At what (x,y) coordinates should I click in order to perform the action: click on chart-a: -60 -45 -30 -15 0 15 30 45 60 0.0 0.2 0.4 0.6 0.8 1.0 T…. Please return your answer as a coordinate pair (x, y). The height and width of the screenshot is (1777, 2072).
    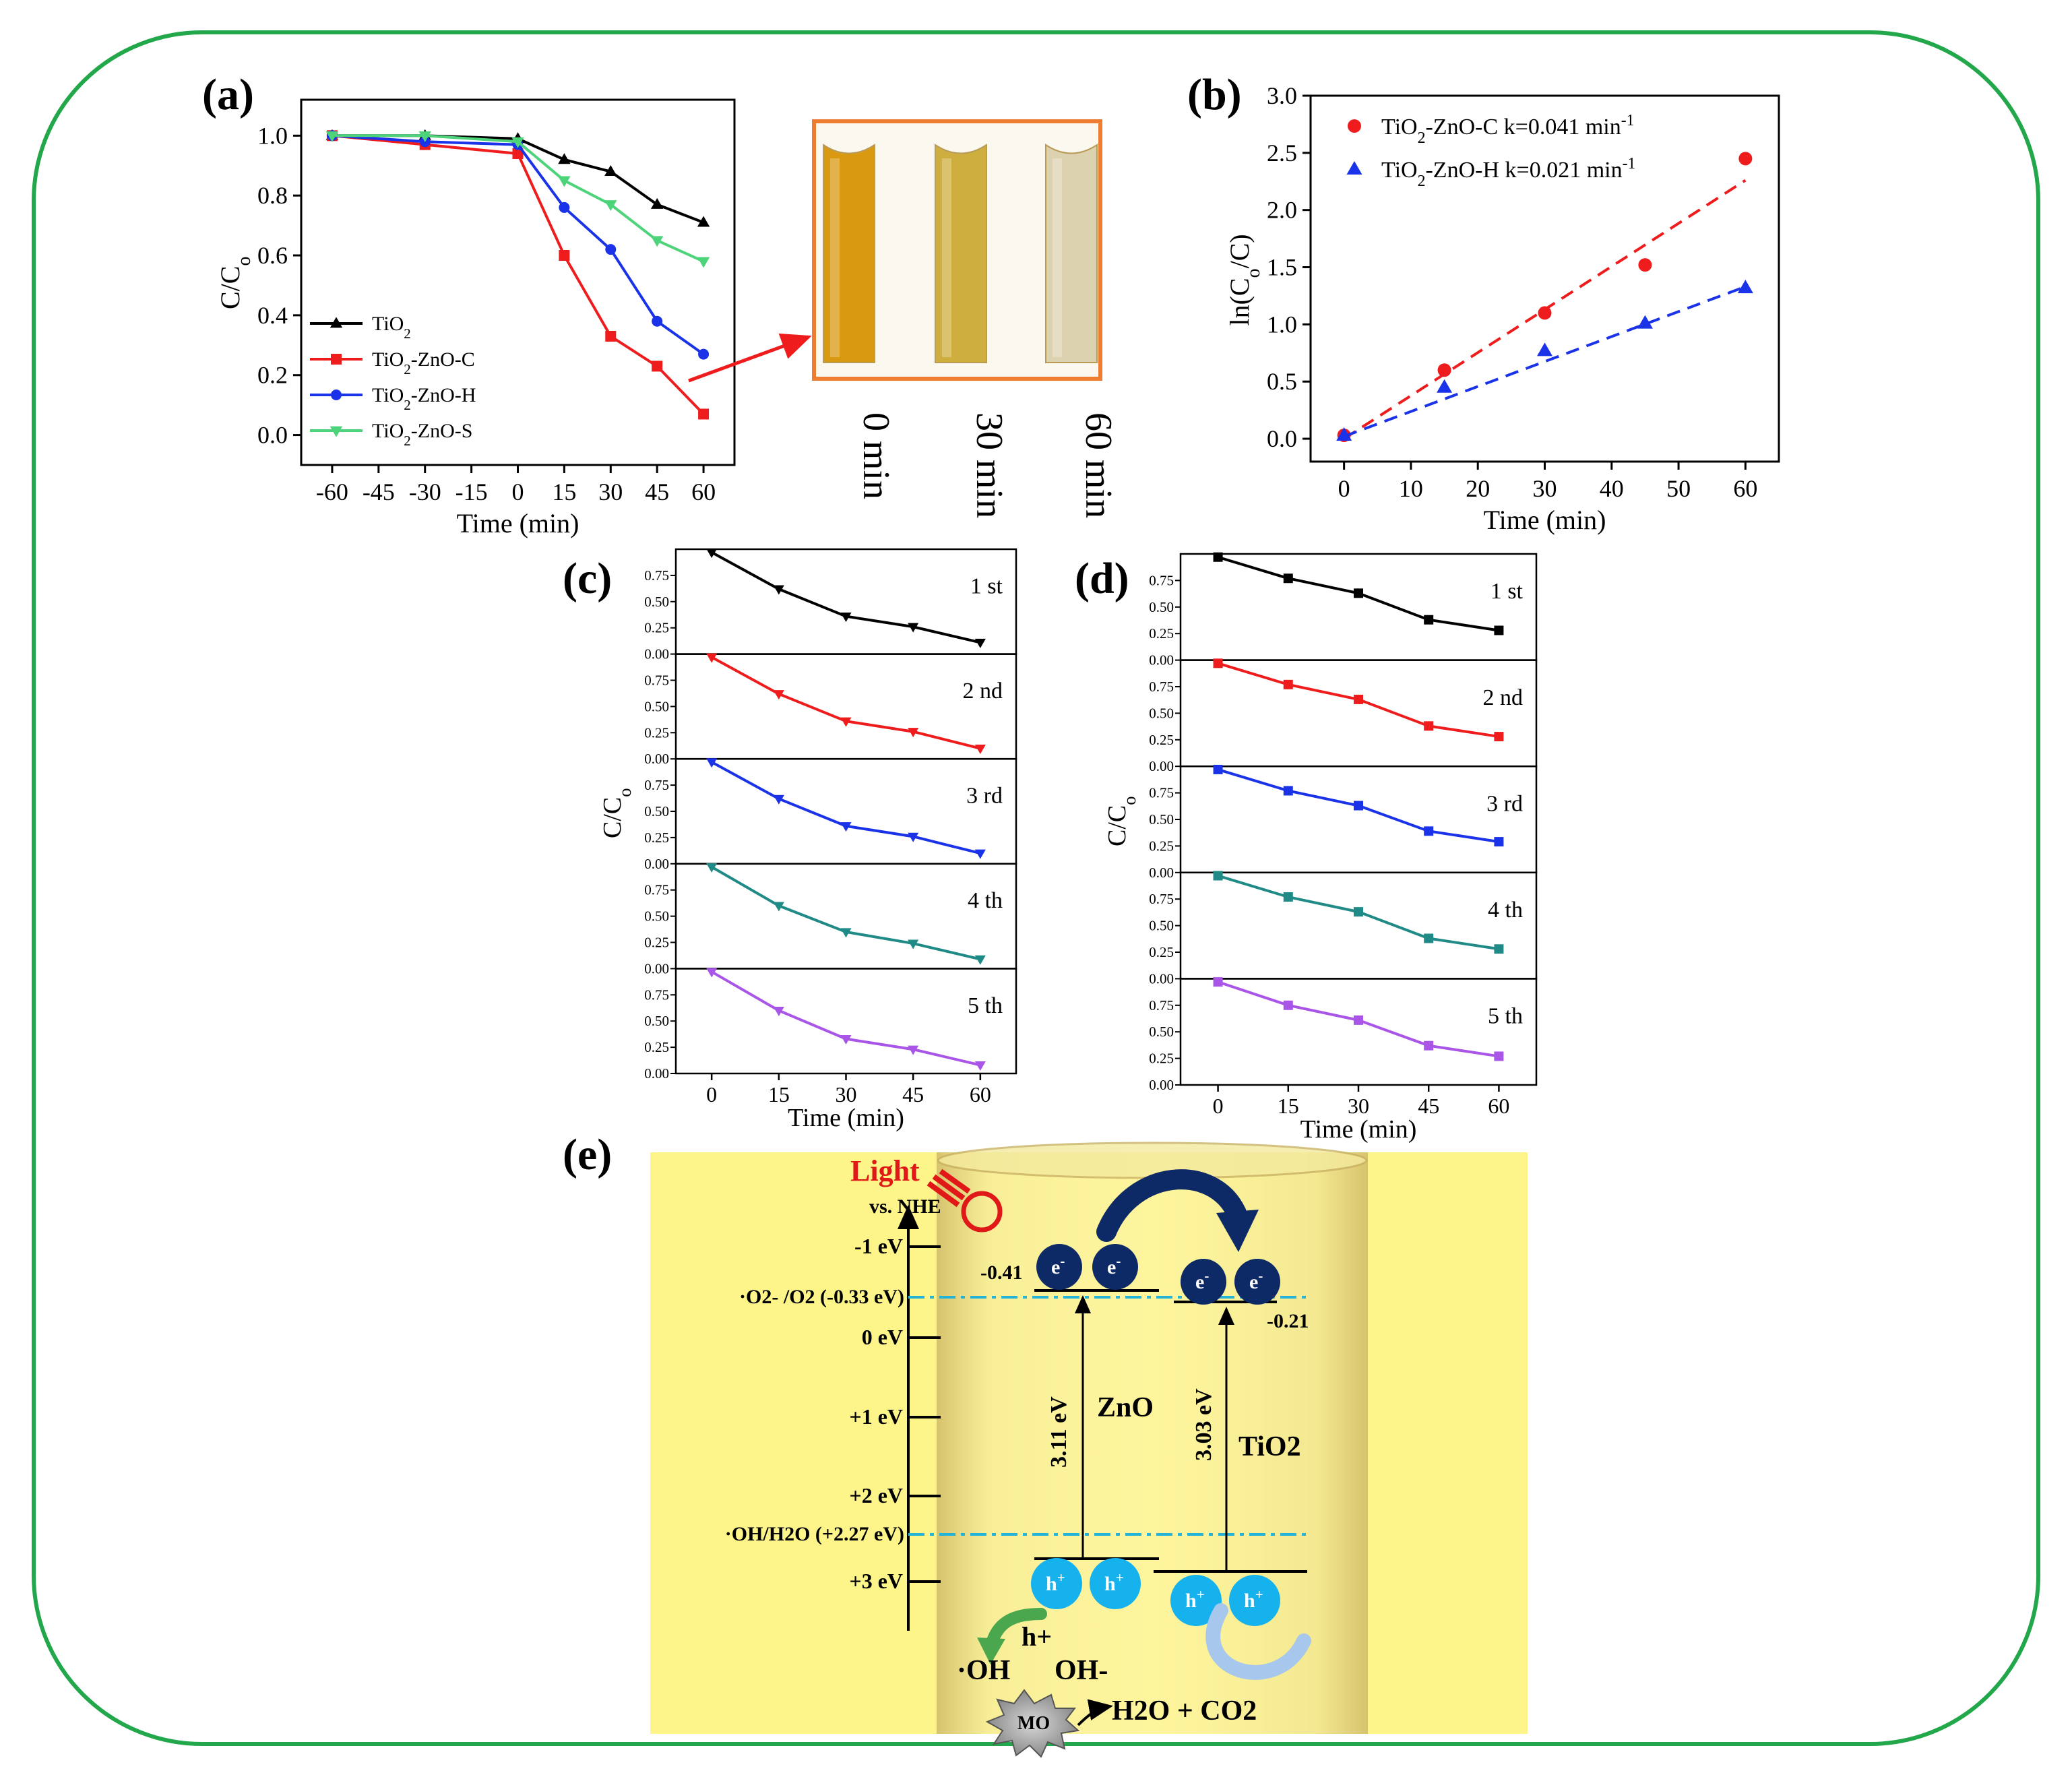
    Looking at the image, I should click on (475, 318).